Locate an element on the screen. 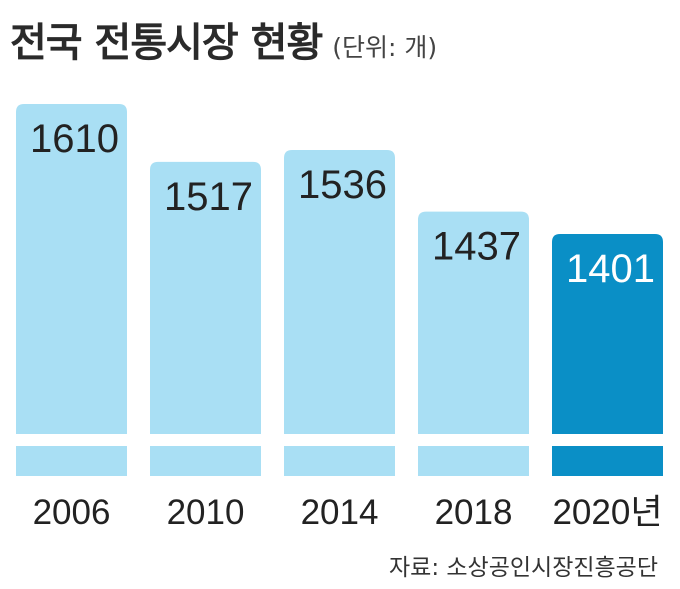  bar-group: 1517 2010 is located at coordinates (205, 346).